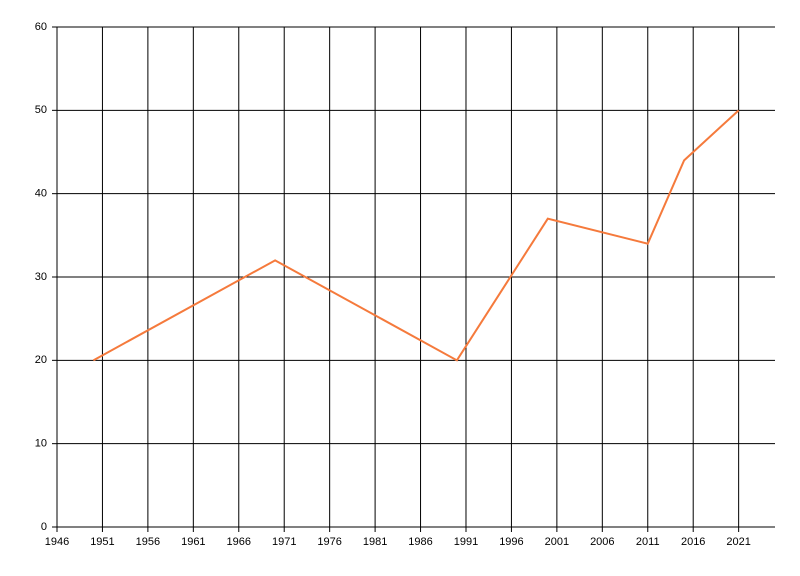 The image size is (800, 576). Describe the element at coordinates (41, 444) in the screenshot. I see `y-tick-label: 10` at that location.